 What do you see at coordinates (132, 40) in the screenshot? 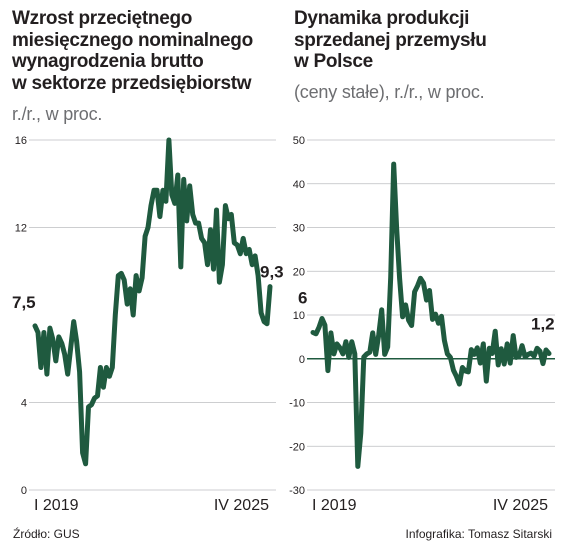
I see `wages-title-line-2: miesięcznego nominalnego` at bounding box center [132, 40].